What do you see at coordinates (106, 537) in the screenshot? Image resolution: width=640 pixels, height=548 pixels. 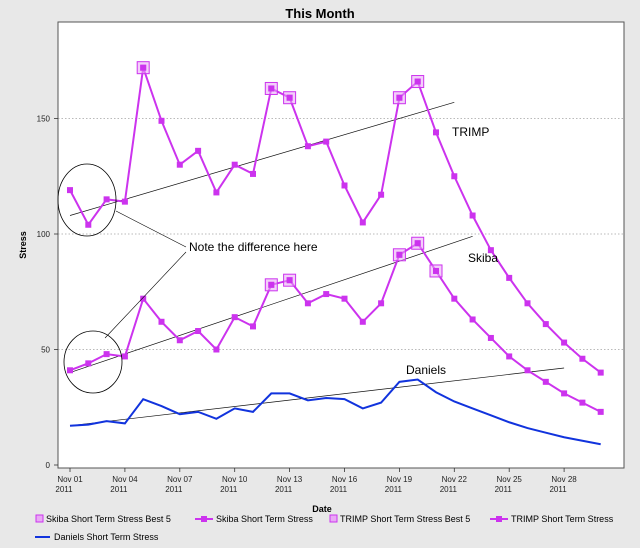 I see `legend-label-daniels: Daniels Short Term Stress` at bounding box center [106, 537].